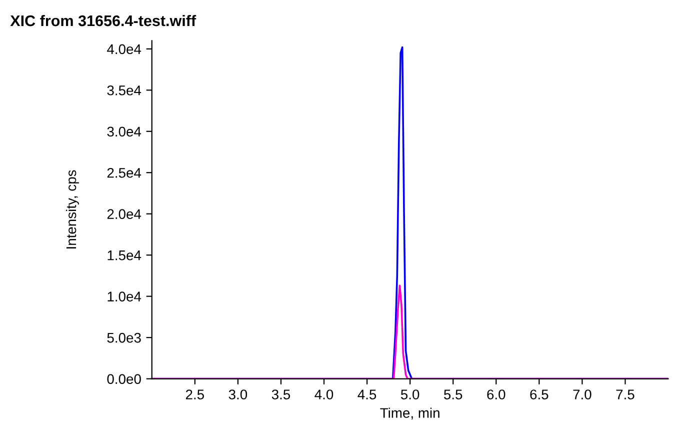  Describe the element at coordinates (281, 395) in the screenshot. I see `x-tick-label: 3.5` at that location.